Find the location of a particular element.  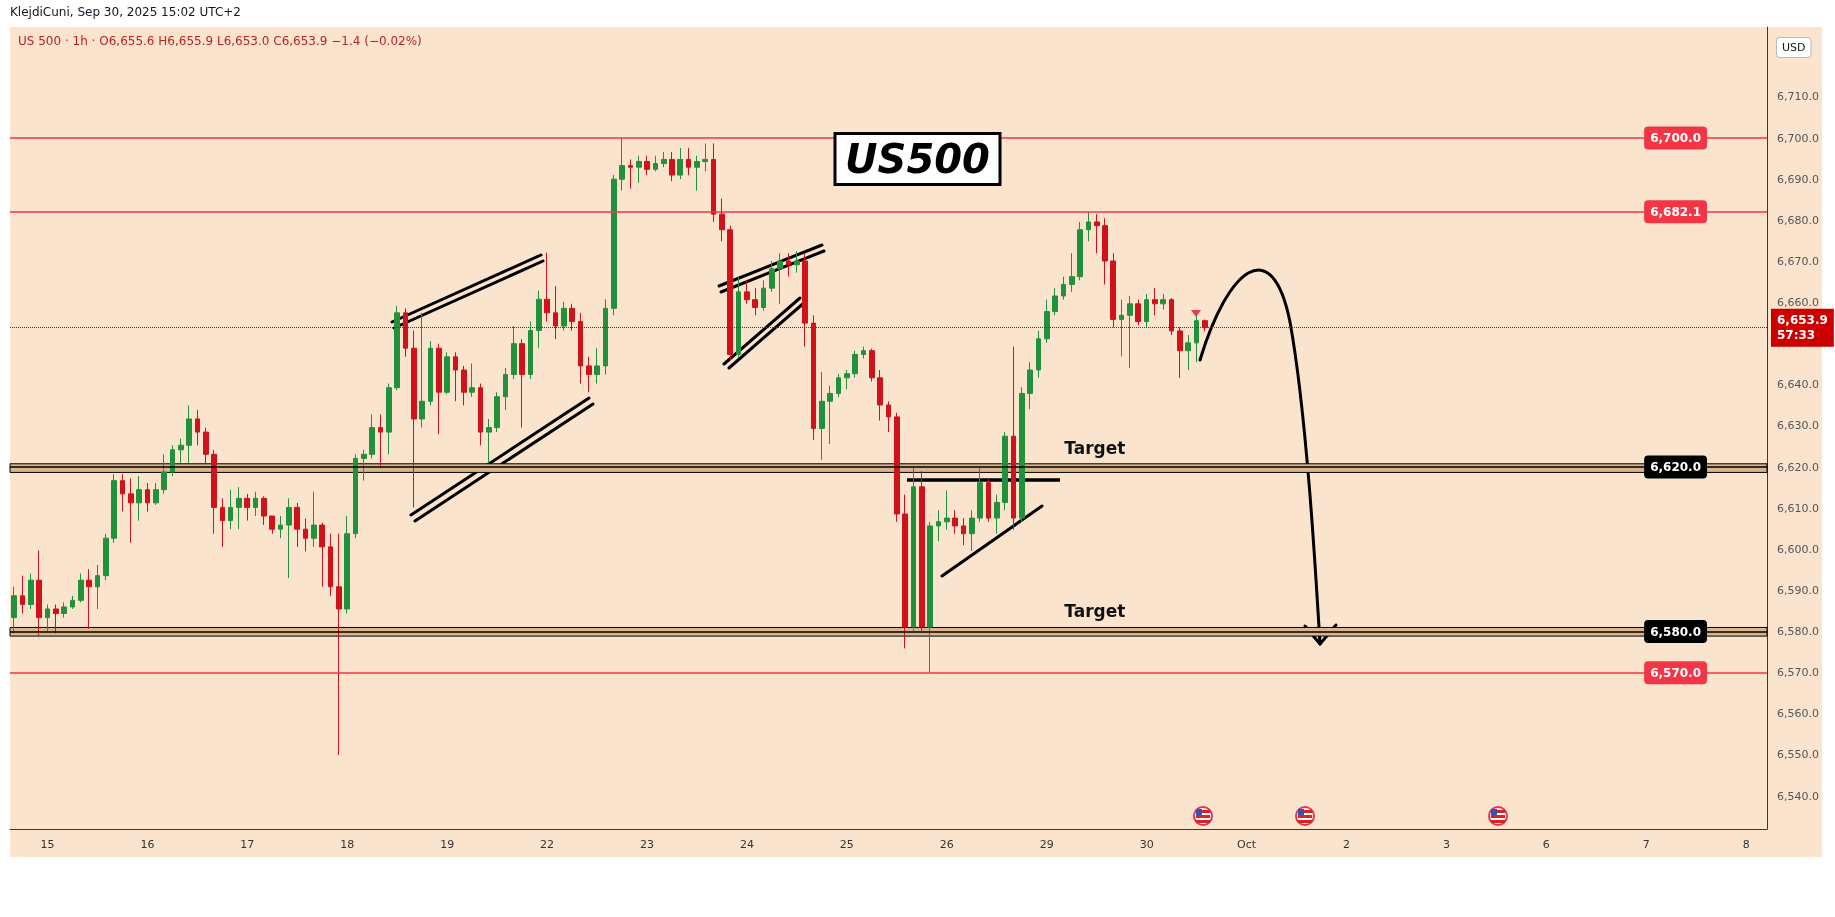

text: US 500 · 1h · O6,655.6 H6,655.9 L6,653.0 C6,653.9 −1.4 (−0.02%) is located at coordinates (220, 41).